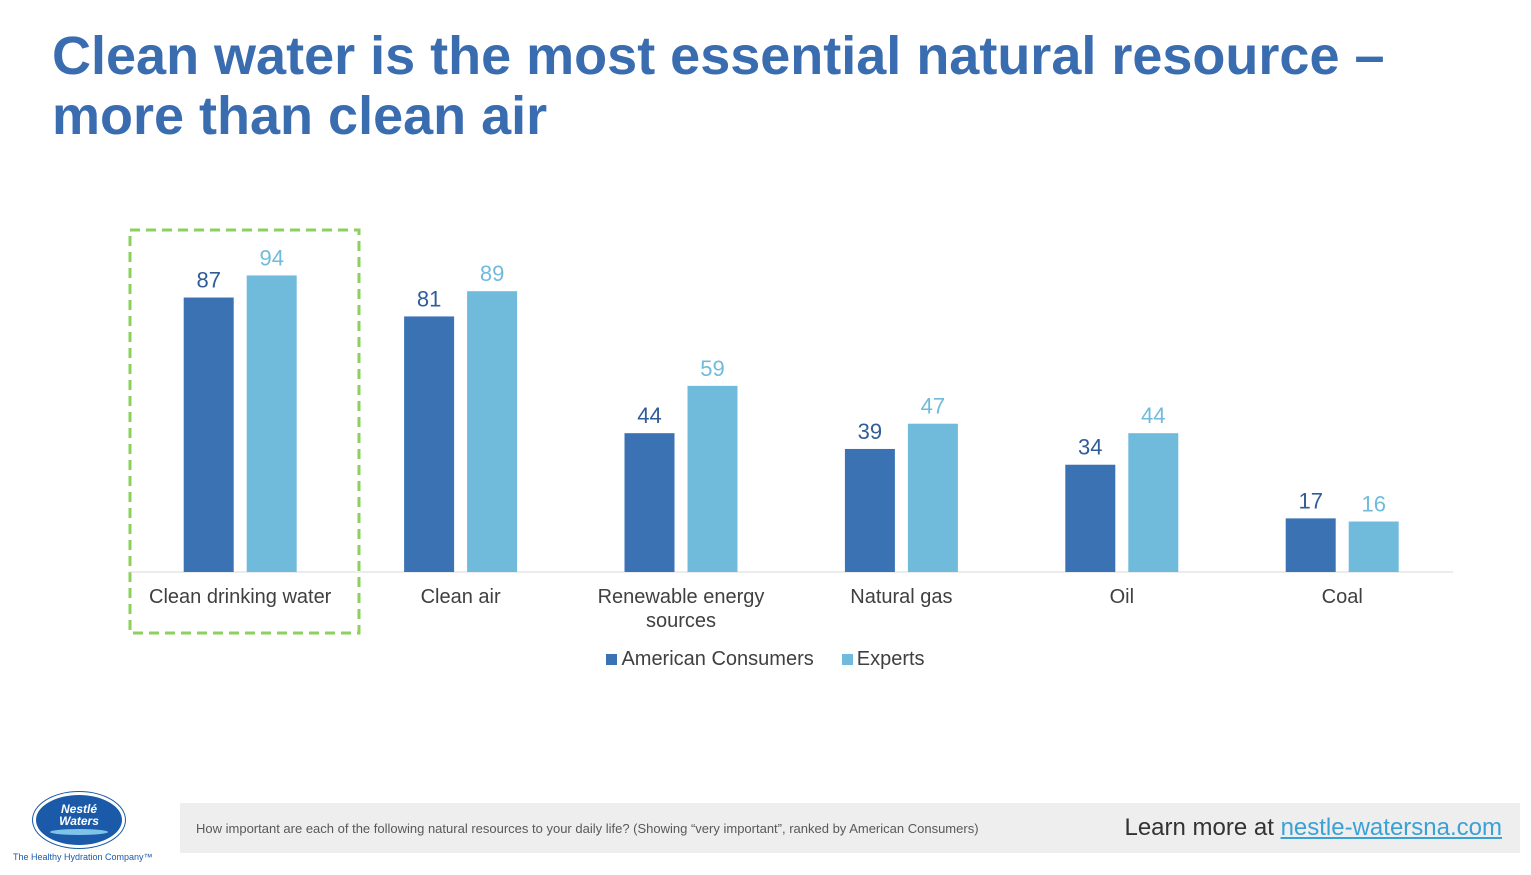  I want to click on category-label-1: Clean air, so click(461, 597).